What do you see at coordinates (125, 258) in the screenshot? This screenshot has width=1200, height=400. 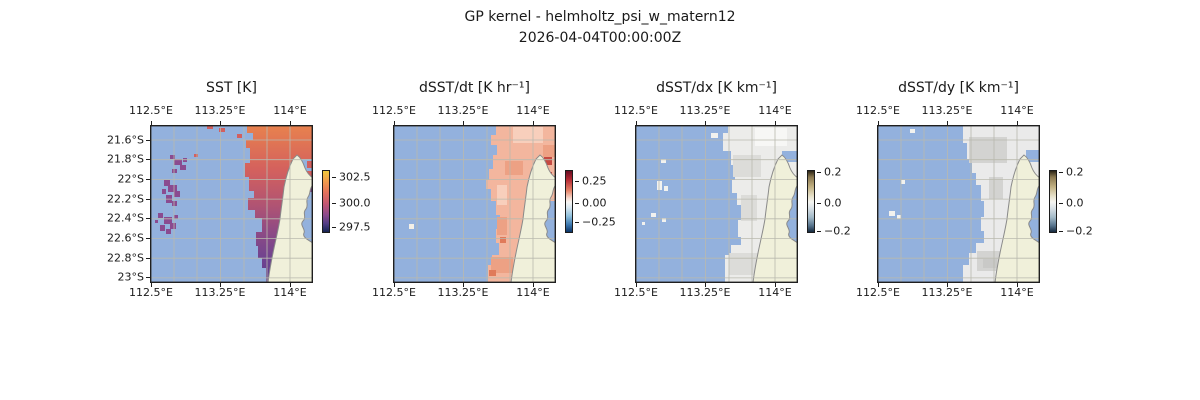 I see `ytick-label: 22.8°S` at bounding box center [125, 258].